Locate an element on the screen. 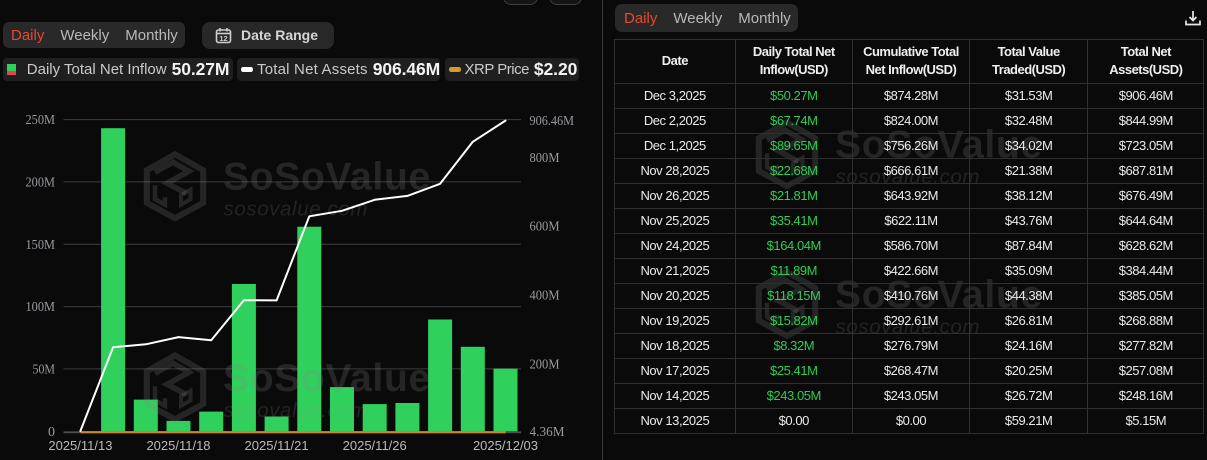 The height and width of the screenshot is (460, 1207). svg-text: 150M is located at coordinates (41, 244).